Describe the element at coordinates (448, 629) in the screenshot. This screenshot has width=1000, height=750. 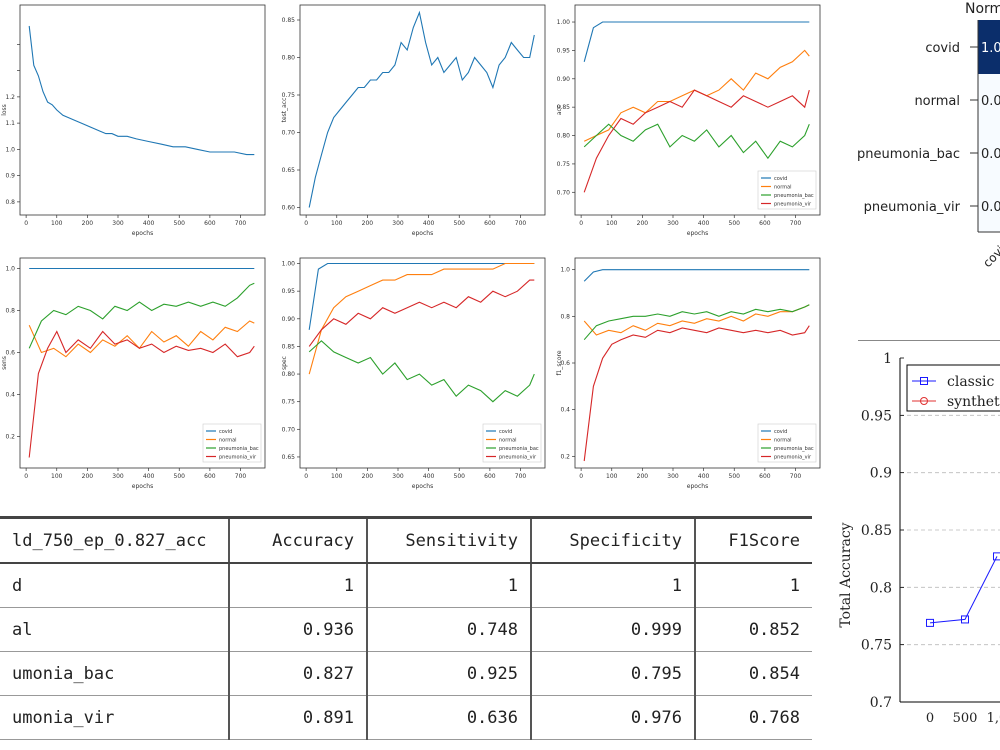
I see `table-cell: 0.748` at that location.